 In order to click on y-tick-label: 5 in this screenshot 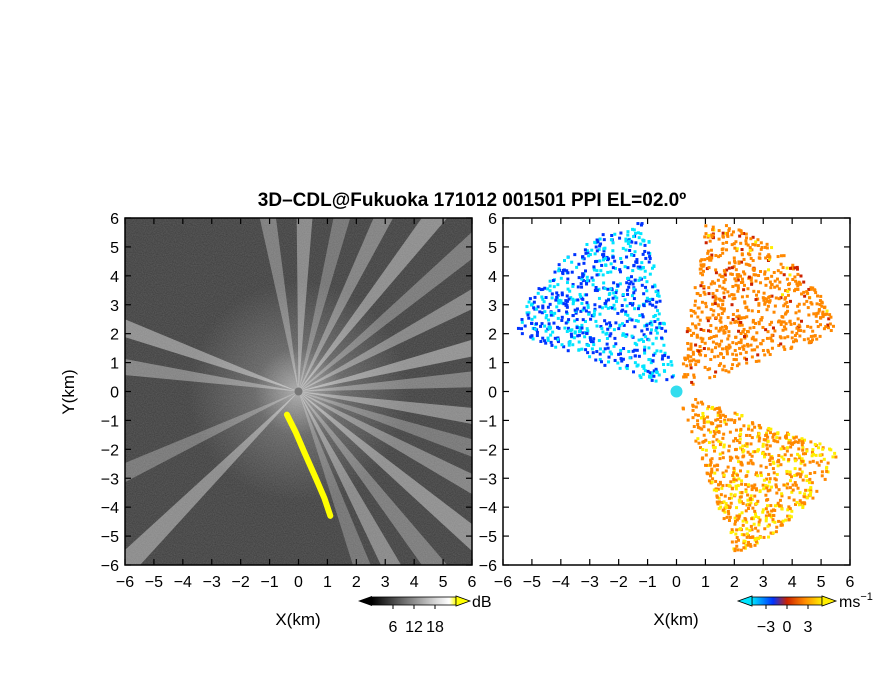, I will do `click(492, 248)`.